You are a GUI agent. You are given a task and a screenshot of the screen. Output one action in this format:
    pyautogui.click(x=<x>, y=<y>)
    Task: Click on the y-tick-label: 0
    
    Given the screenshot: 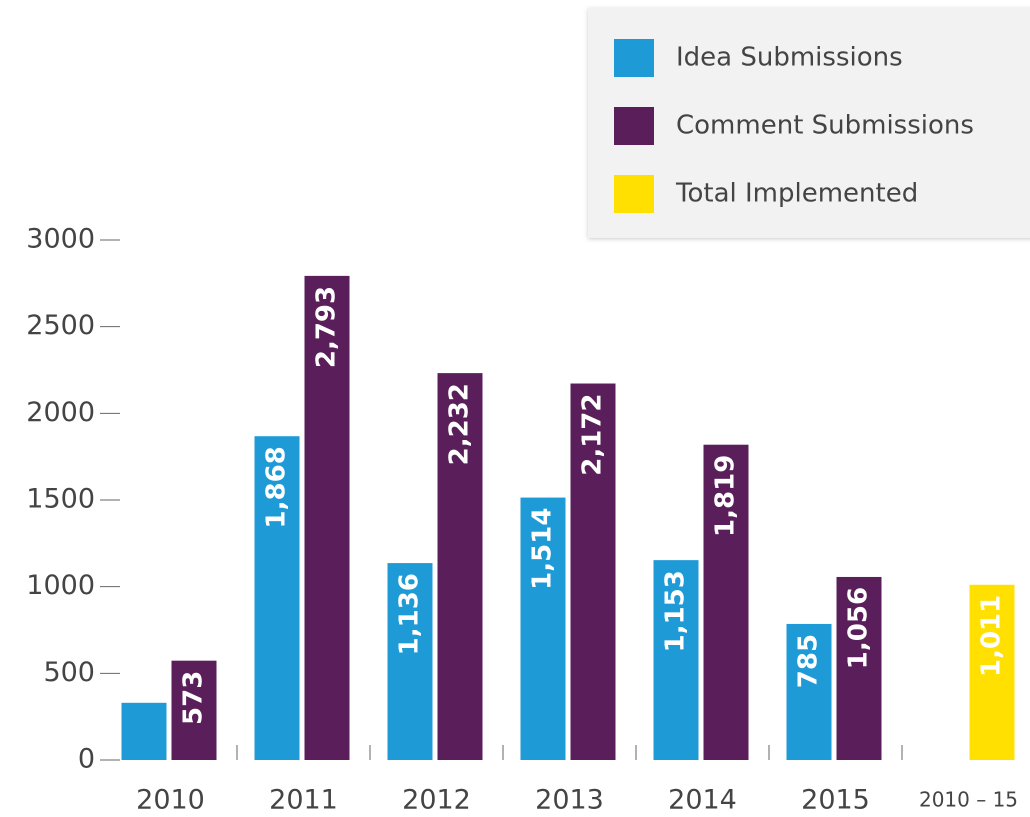 What is the action you would take?
    pyautogui.click(x=86, y=759)
    